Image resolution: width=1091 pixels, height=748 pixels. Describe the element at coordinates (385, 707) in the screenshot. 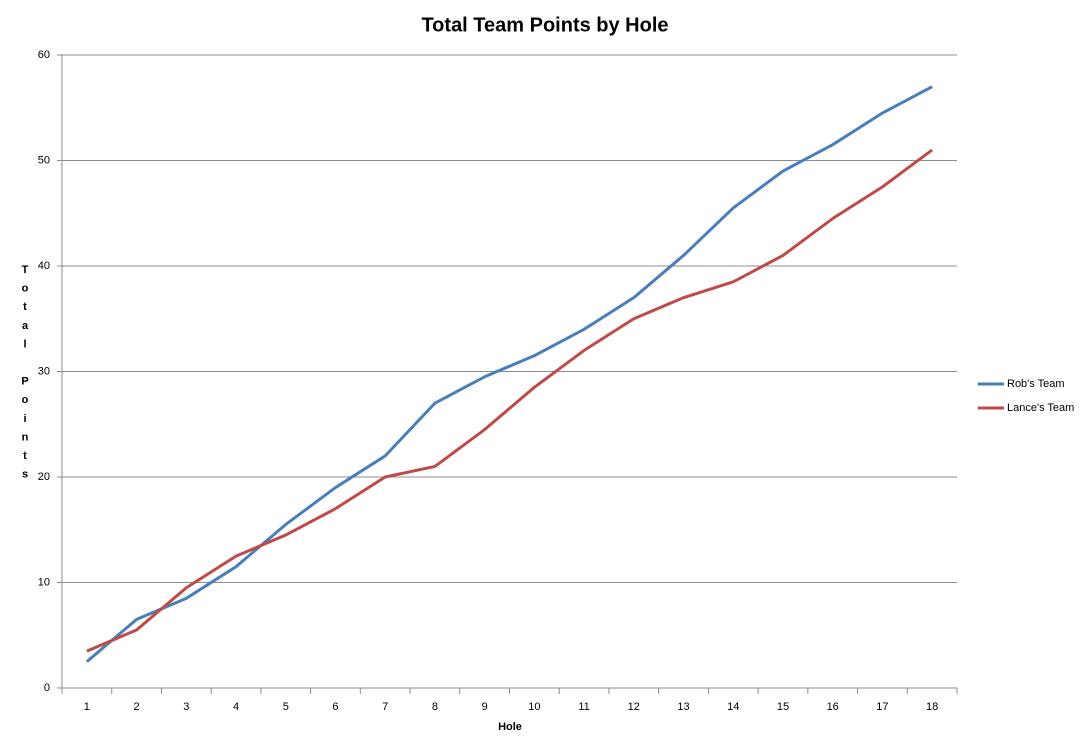

I see `x-tick-label: 7` at that location.